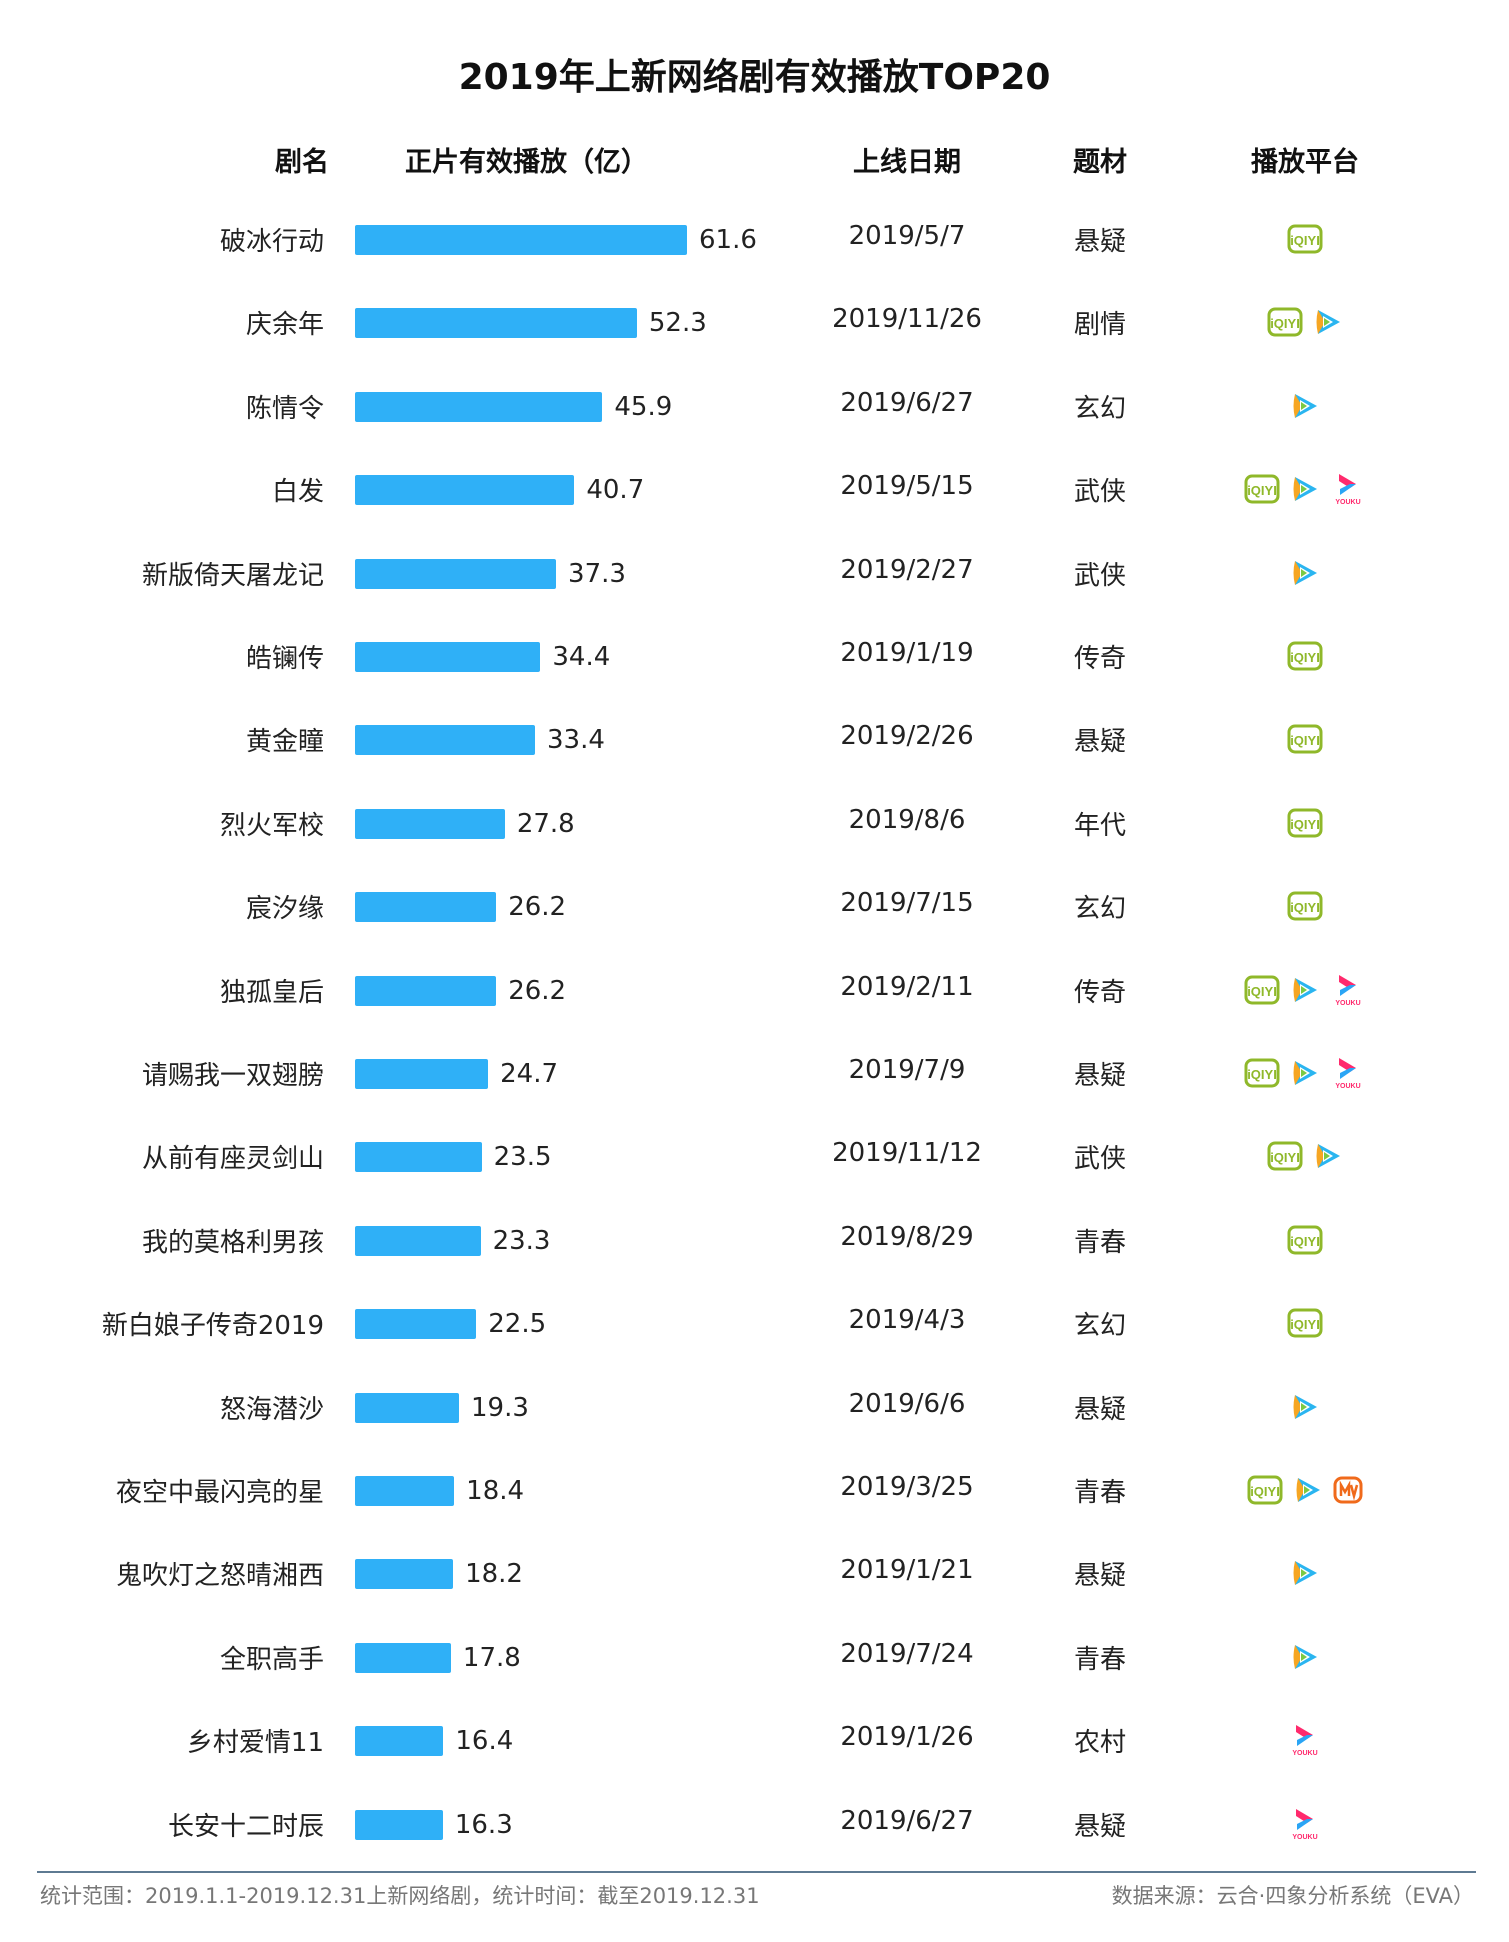 The width and height of the screenshot is (1509, 1942). Describe the element at coordinates (484, 1741) in the screenshot. I see `bar-value-label: 16.4` at that location.